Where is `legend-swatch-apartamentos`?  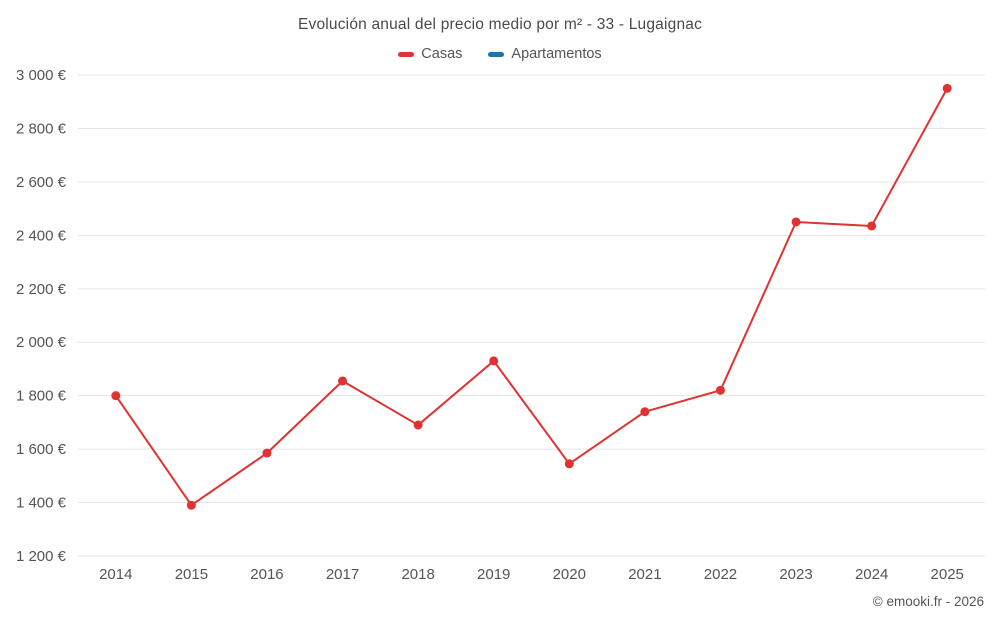
legend-swatch-apartamentos is located at coordinates (496, 54).